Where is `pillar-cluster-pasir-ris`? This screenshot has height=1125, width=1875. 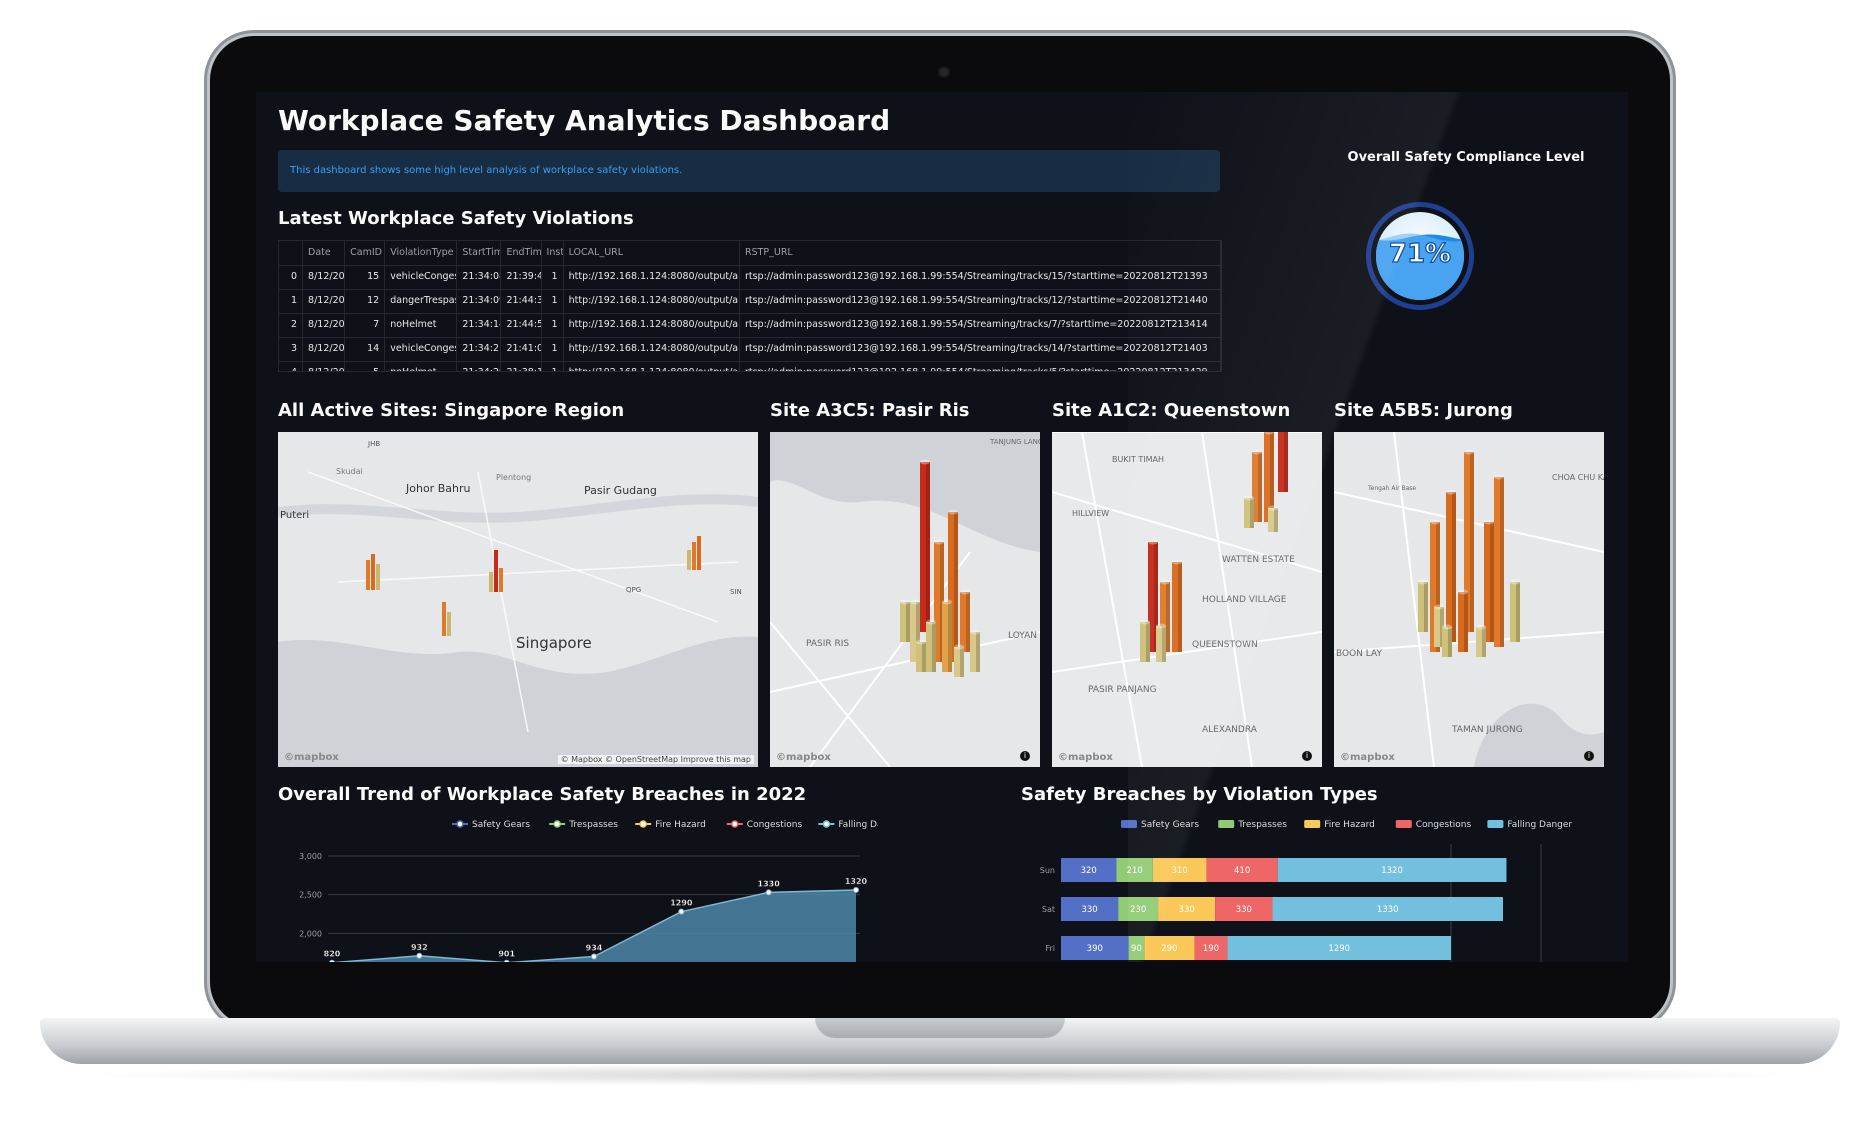
pillar-cluster-pasir-ris is located at coordinates (940, 568).